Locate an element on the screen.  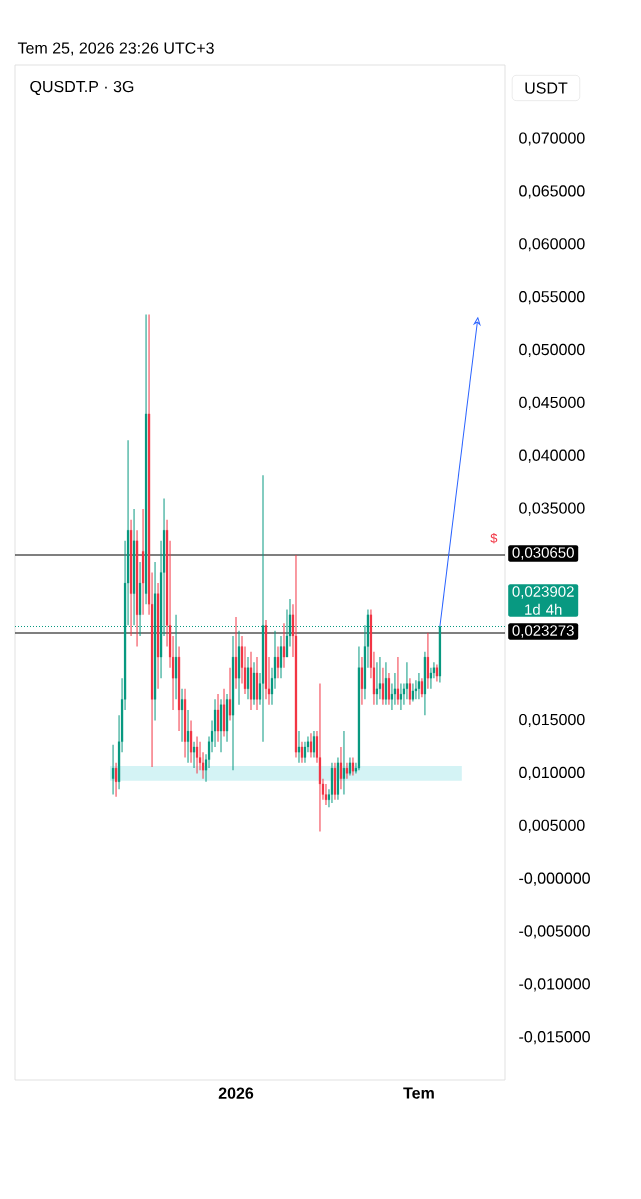
y-tick-label: 0,015000 is located at coordinates (552, 720).